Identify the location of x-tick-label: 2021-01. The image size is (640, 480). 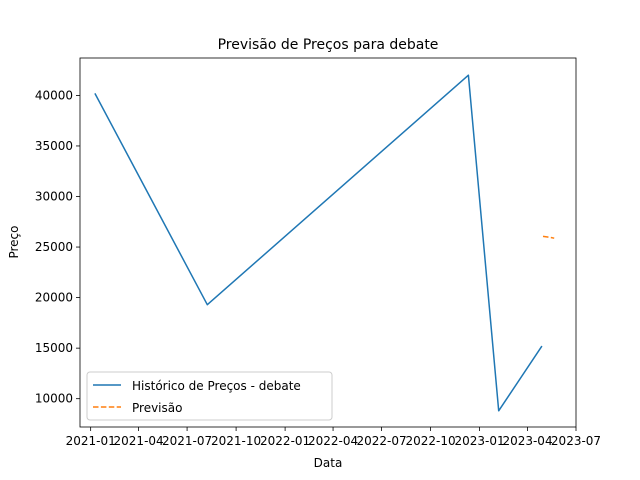
(91, 441).